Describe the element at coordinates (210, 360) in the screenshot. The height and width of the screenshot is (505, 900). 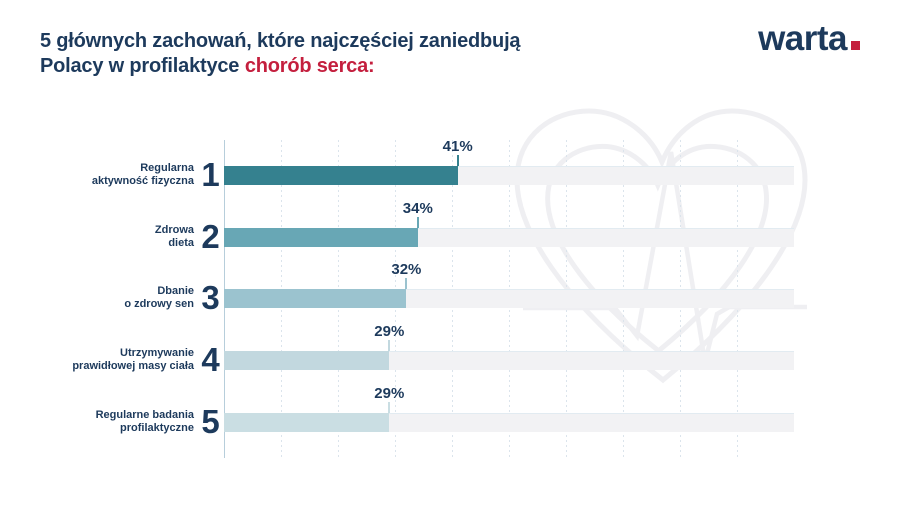
I see `rank-number: 4` at that location.